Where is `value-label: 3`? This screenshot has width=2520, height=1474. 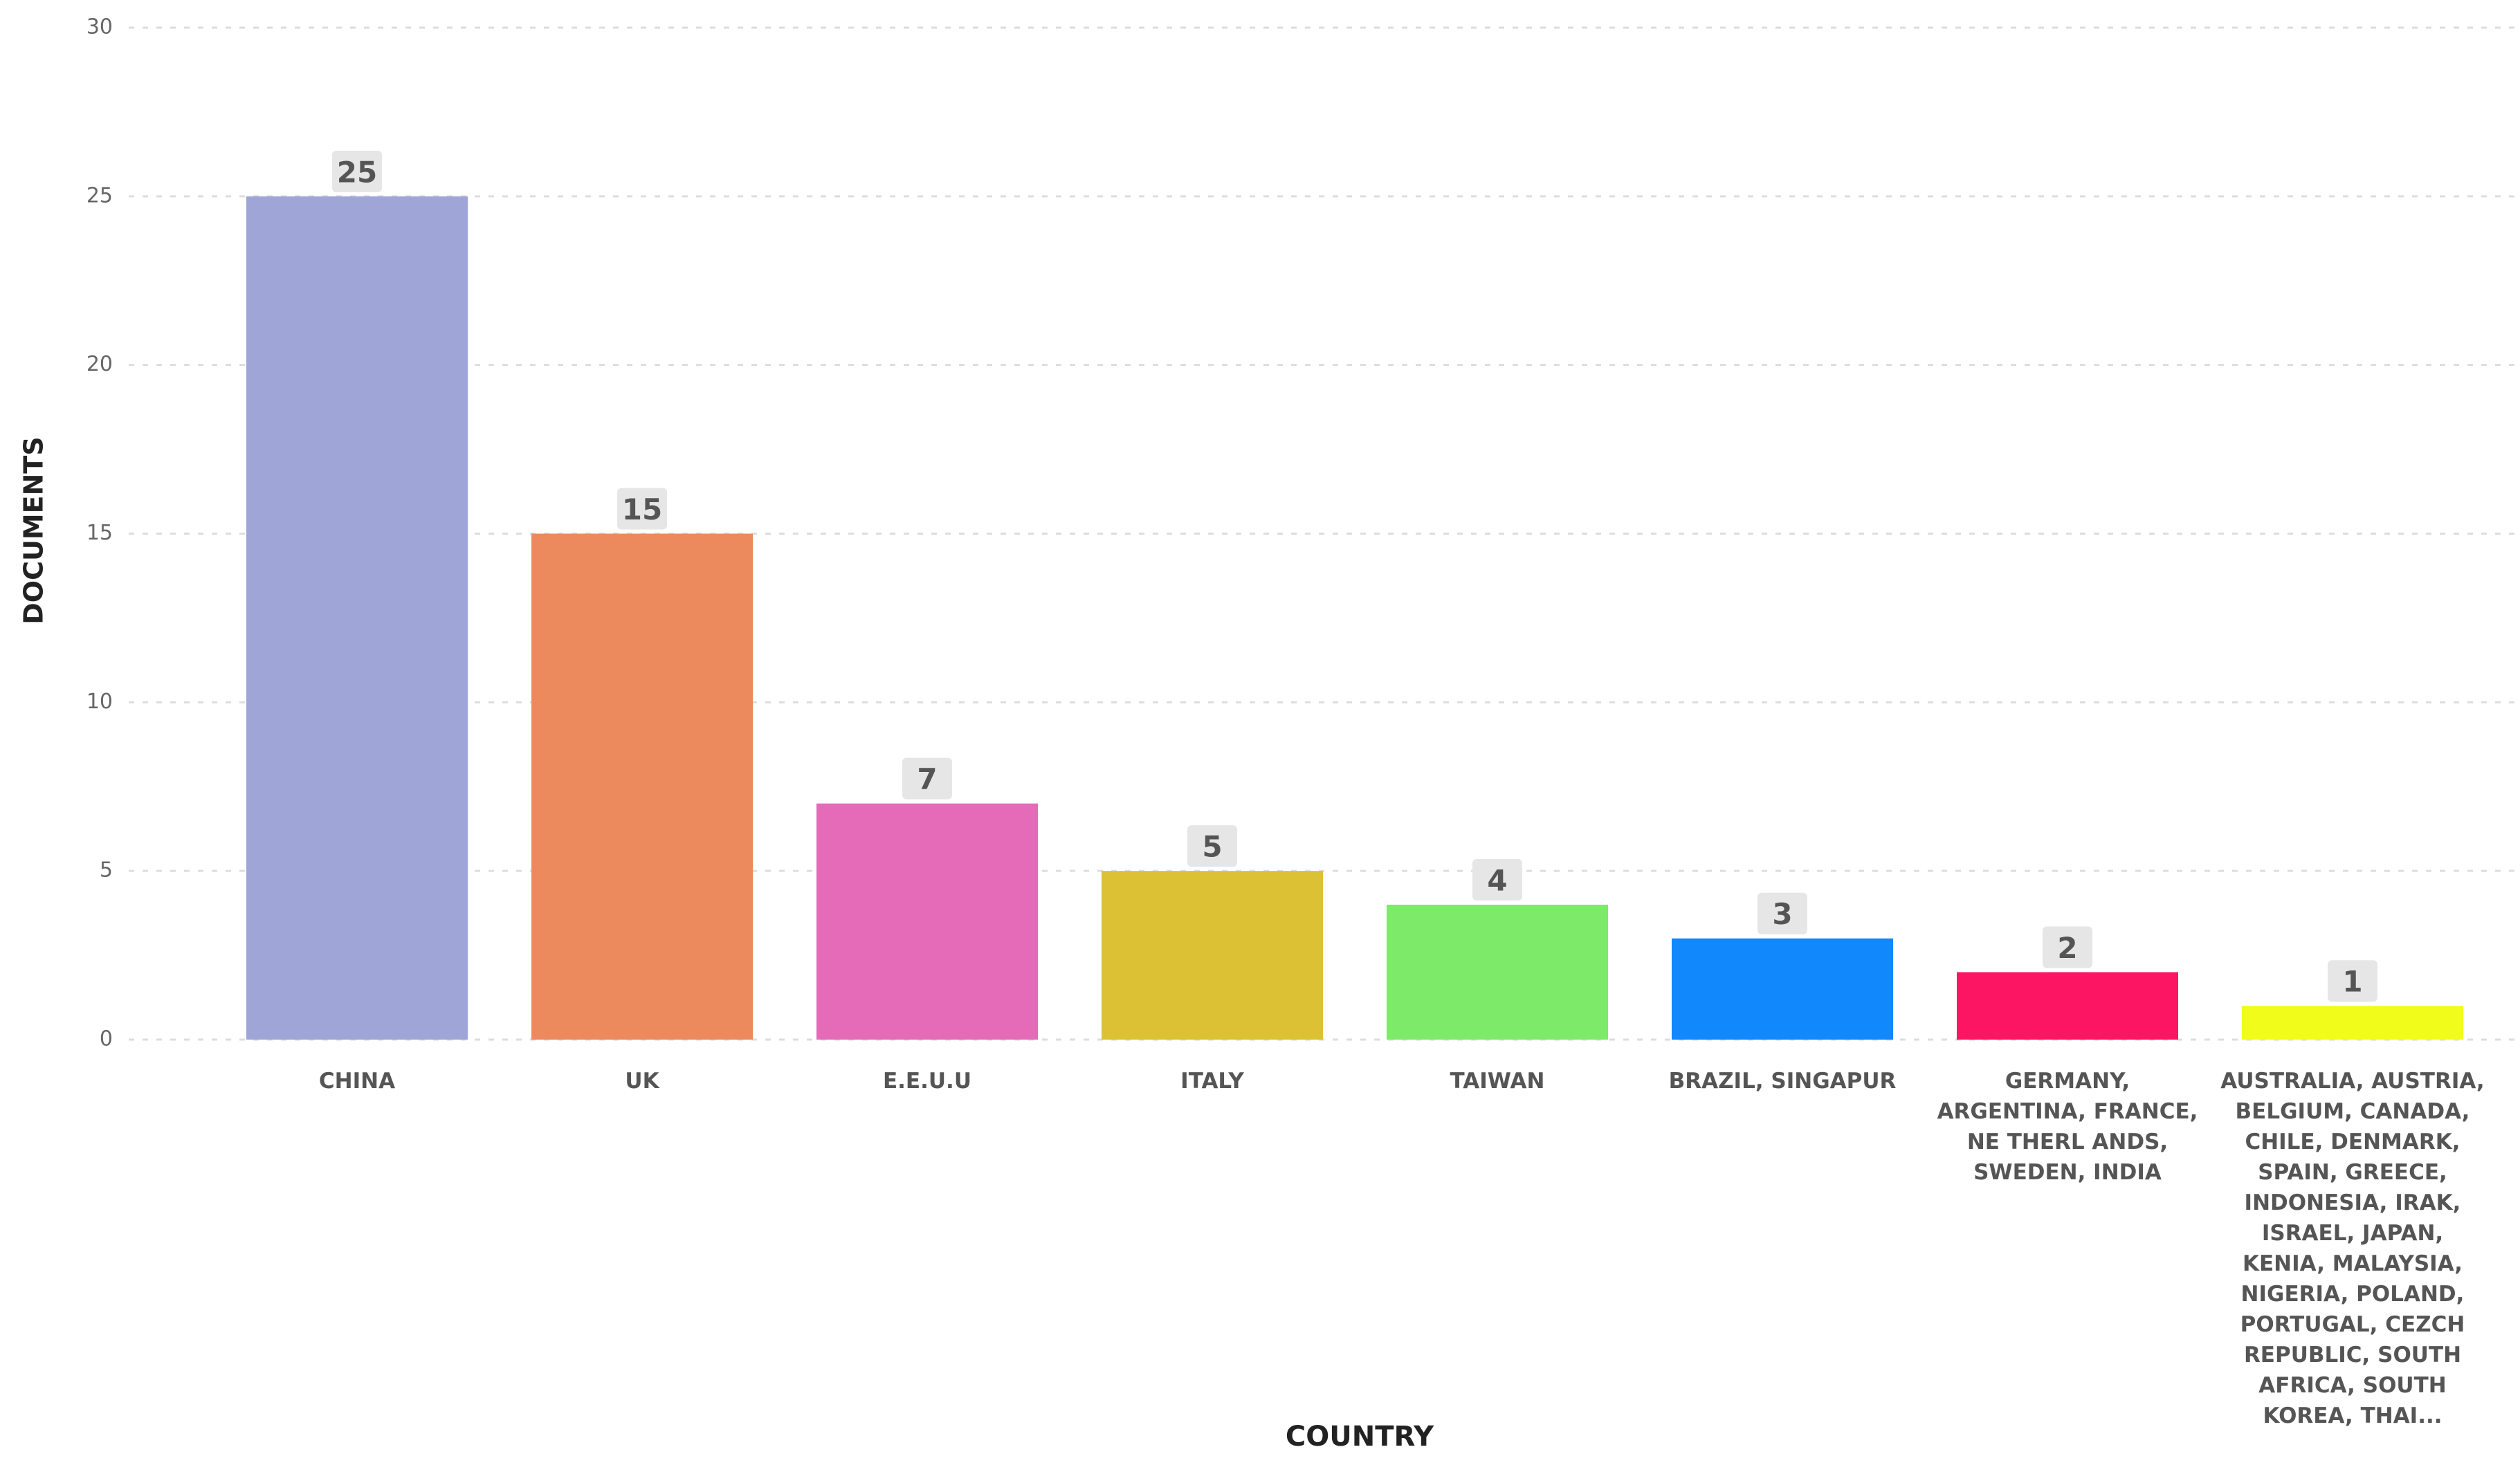
value-label: 3 is located at coordinates (1782, 914).